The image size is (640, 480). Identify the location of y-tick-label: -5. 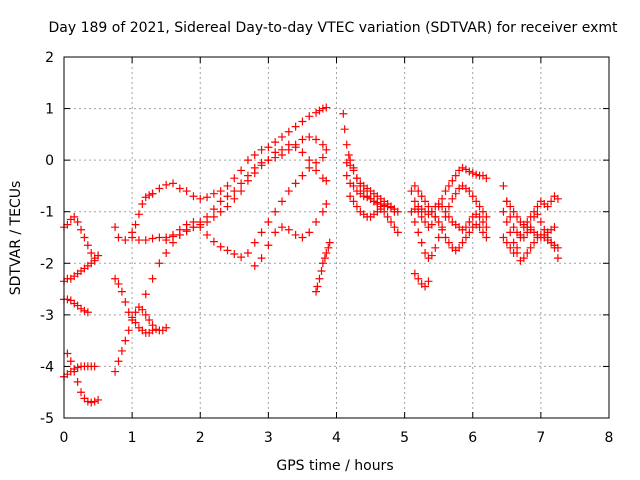
(47, 419).